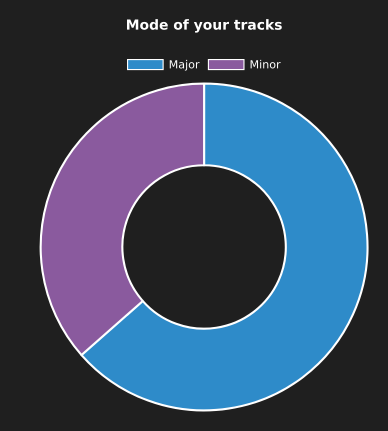 The image size is (388, 431). Describe the element at coordinates (204, 26) in the screenshot. I see `chart-title: Mode of your tracks` at that location.